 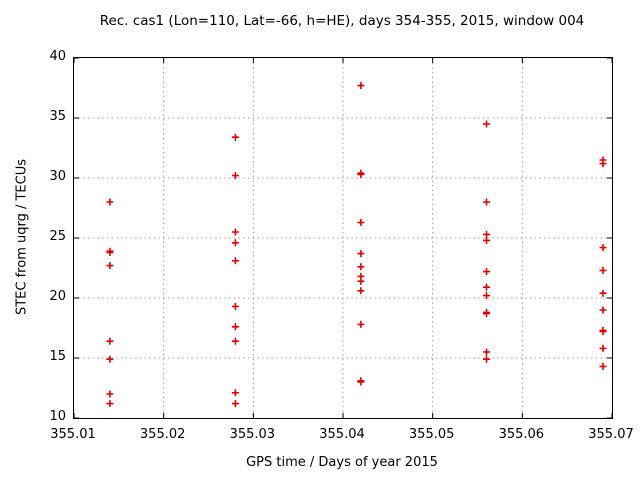 I want to click on y-tick-label: 30, so click(x=57, y=176).